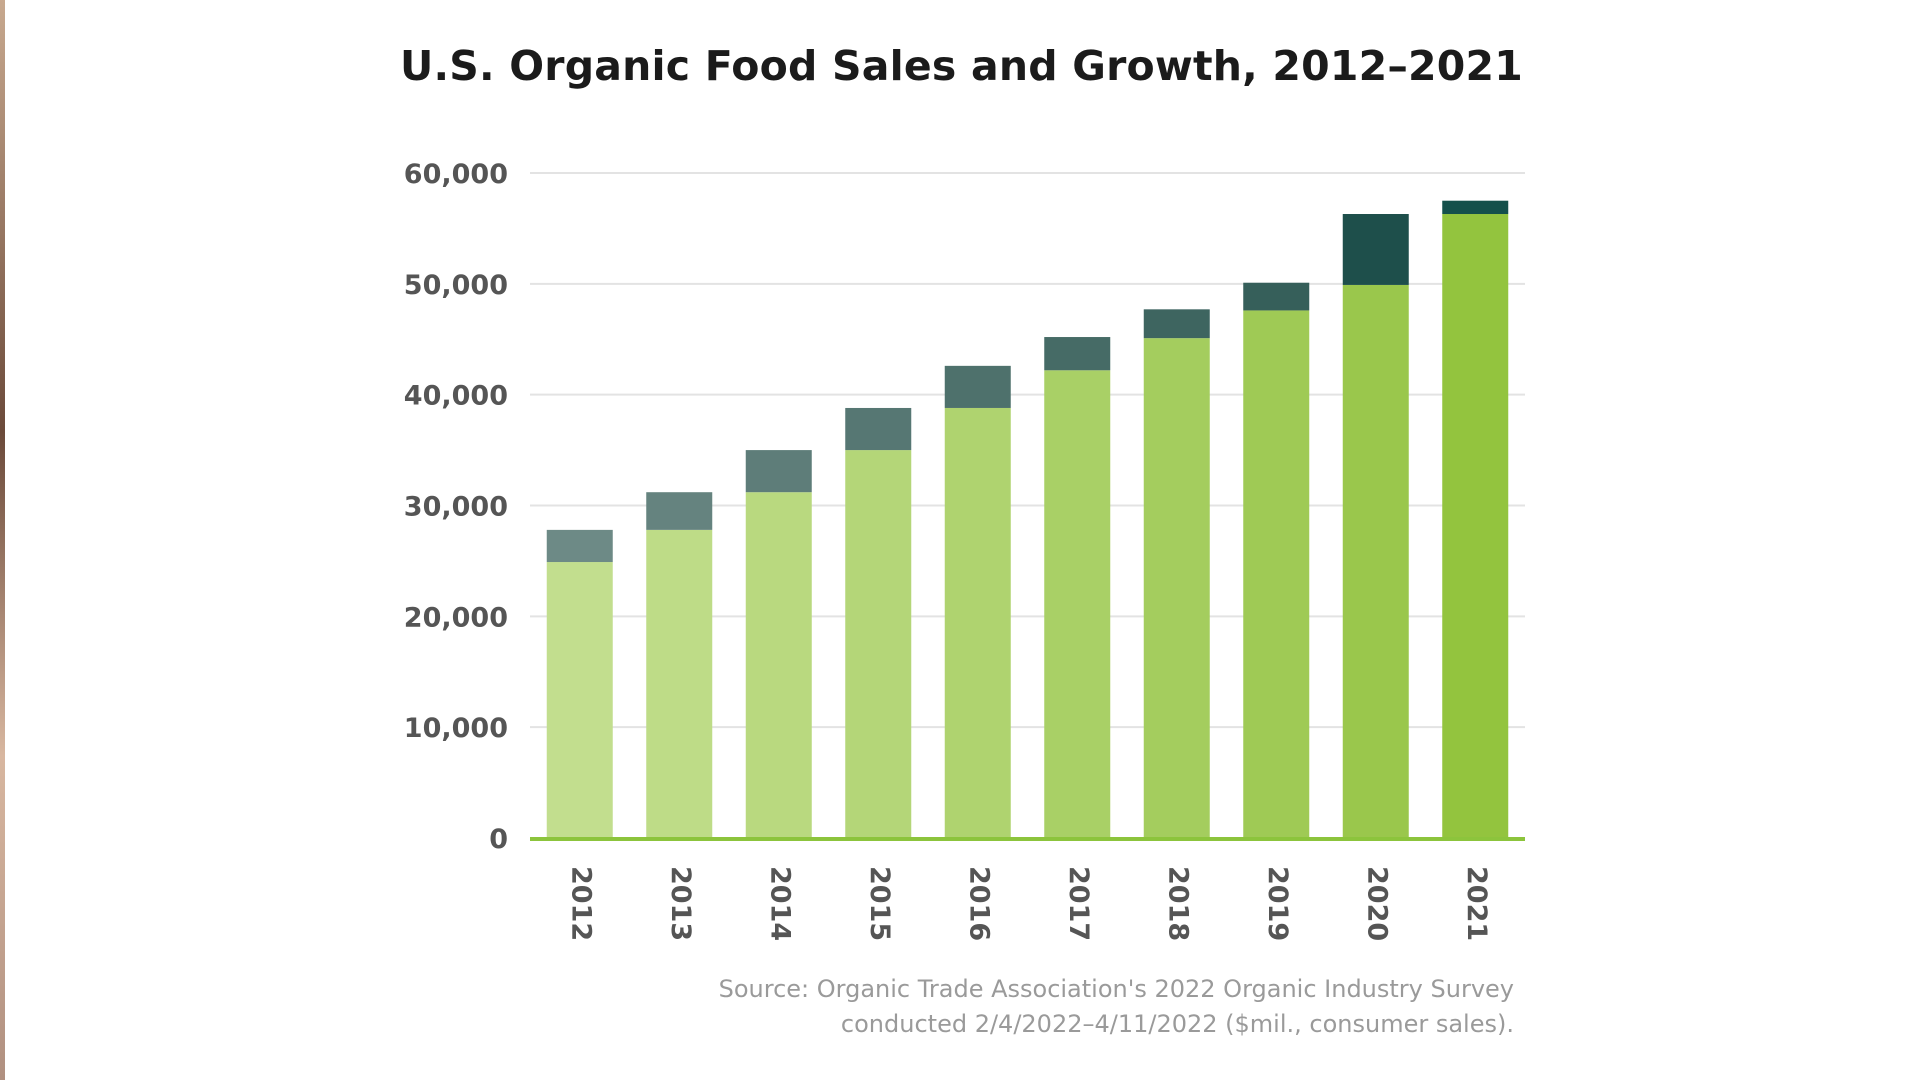 The height and width of the screenshot is (1080, 1920). I want to click on x-tick-label: 2019, so click(1277, 903).